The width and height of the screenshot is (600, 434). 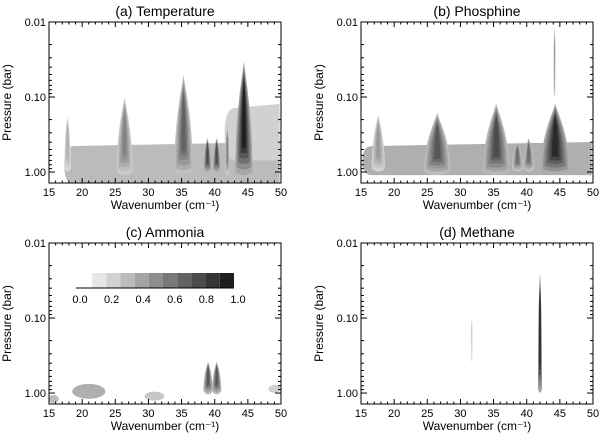 I want to click on x-tick-label-ammonia: 50, so click(x=281, y=414).